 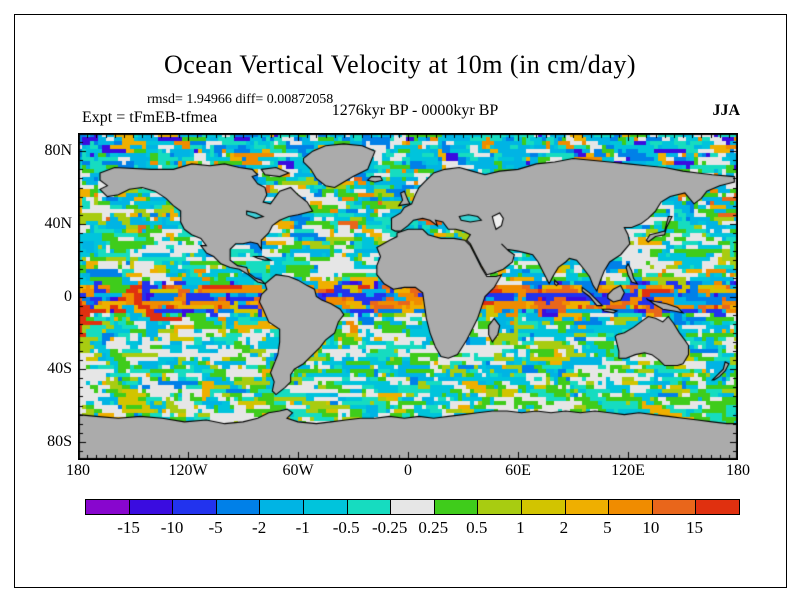 What do you see at coordinates (188, 470) in the screenshot?
I see `x-axis-tick-label: 120W` at bounding box center [188, 470].